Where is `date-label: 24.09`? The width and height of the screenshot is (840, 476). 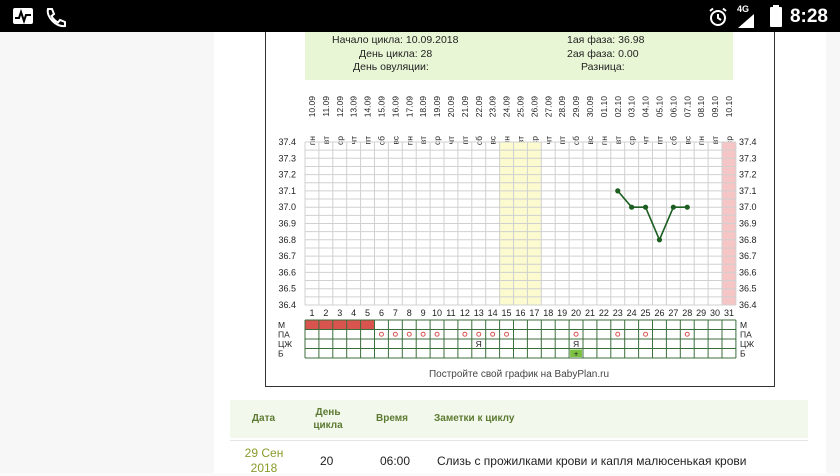
date-label: 24.09 is located at coordinates (507, 107).